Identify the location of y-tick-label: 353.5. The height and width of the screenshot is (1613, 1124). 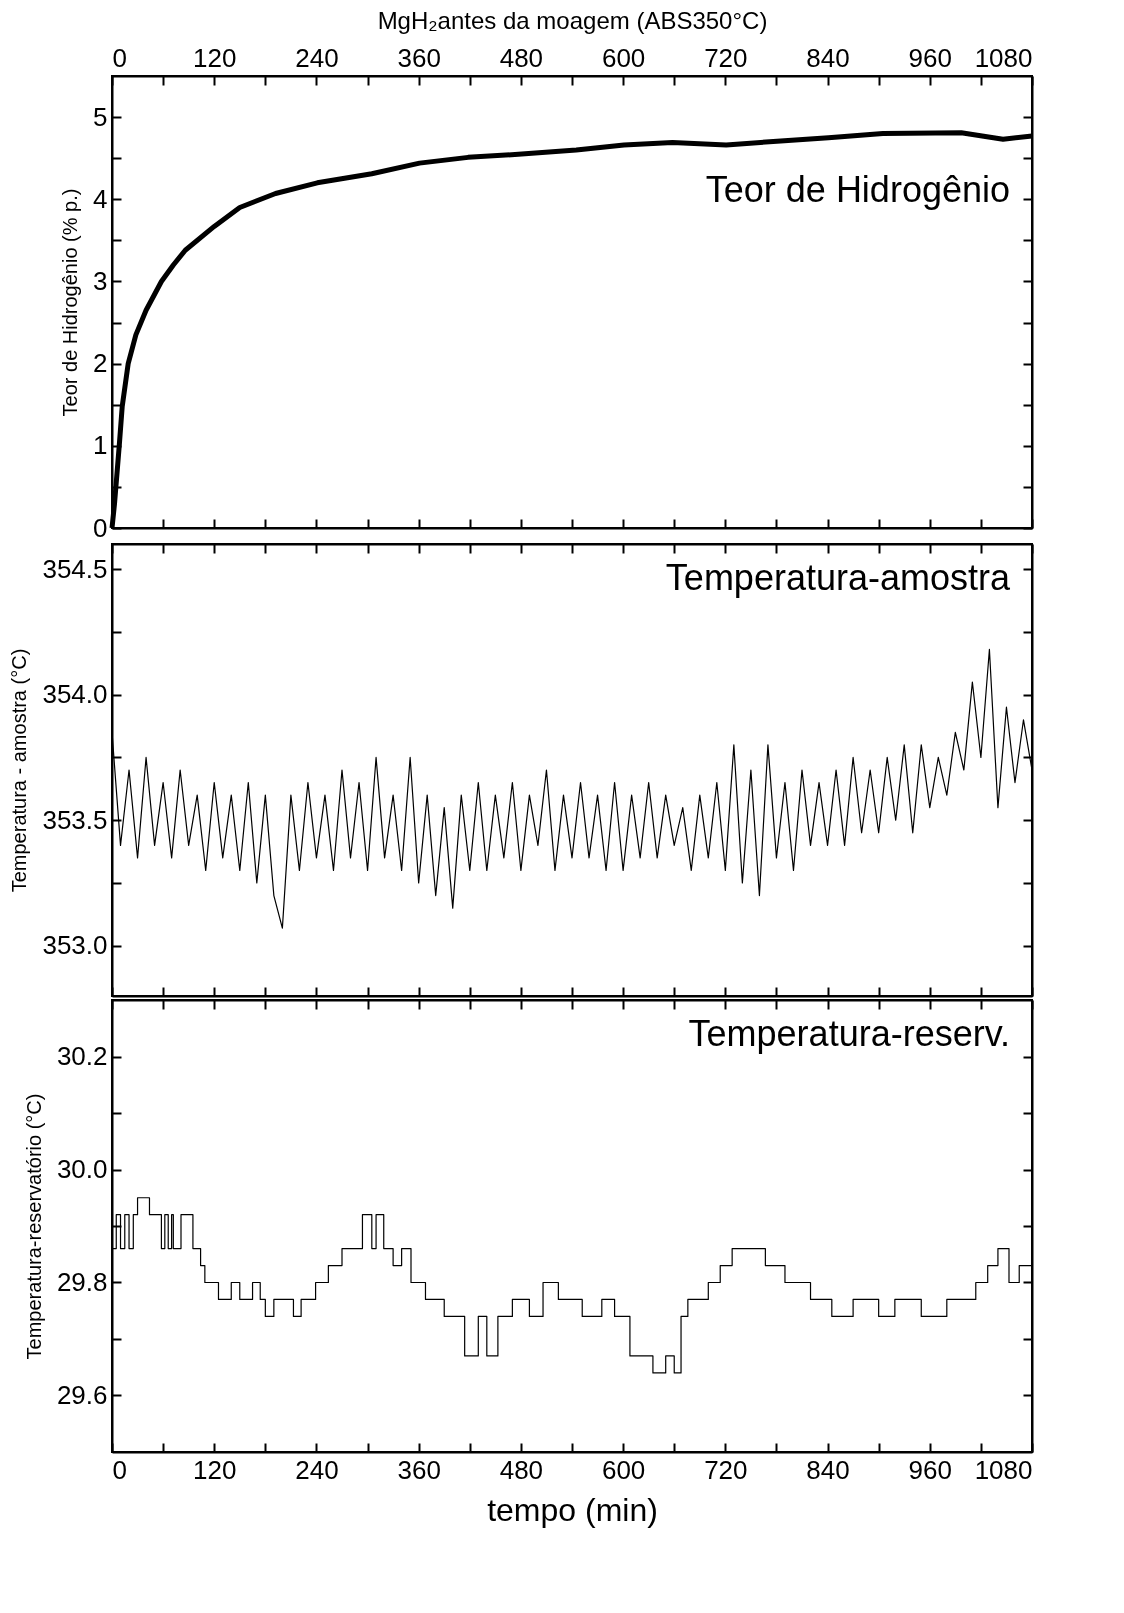
(75, 819).